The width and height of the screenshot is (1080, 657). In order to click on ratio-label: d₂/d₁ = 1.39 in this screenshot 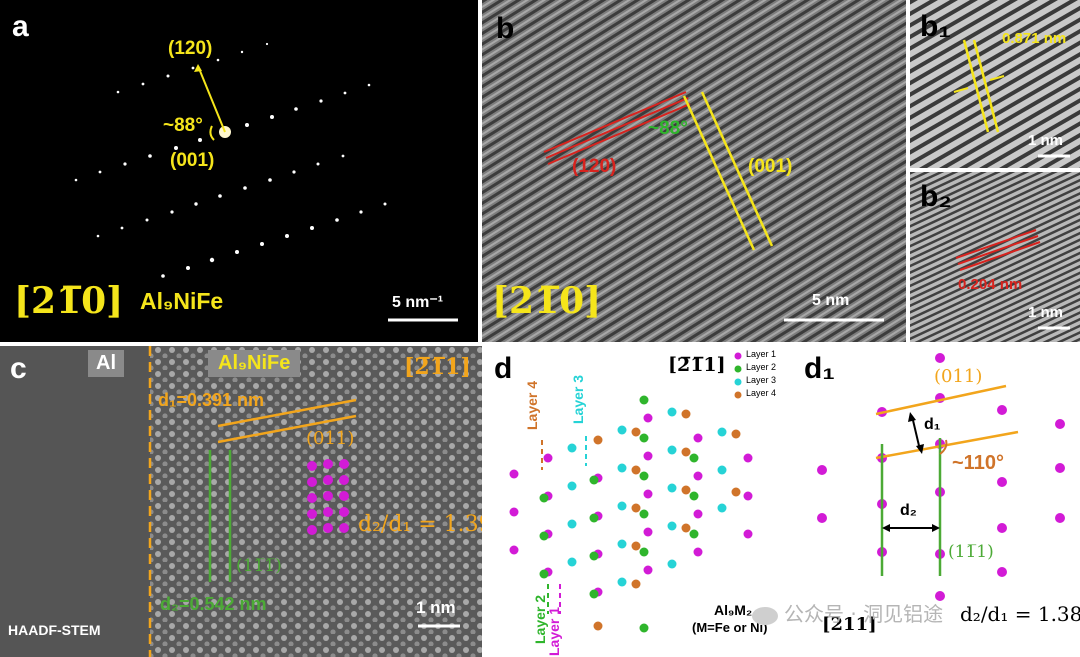, I will do `click(420, 524)`.